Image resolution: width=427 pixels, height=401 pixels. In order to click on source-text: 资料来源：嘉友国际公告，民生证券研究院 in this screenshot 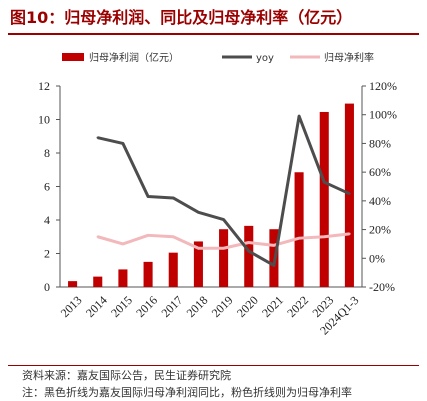, I will do `click(126, 375)`.